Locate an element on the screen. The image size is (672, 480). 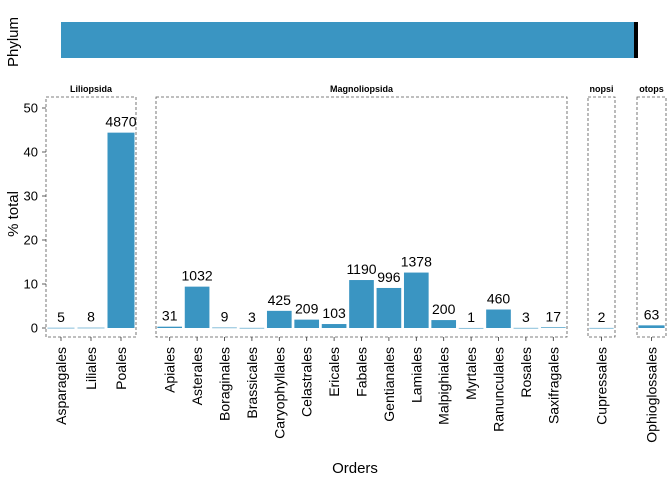
x-tick-label: Rosales is located at coordinates (526, 372).